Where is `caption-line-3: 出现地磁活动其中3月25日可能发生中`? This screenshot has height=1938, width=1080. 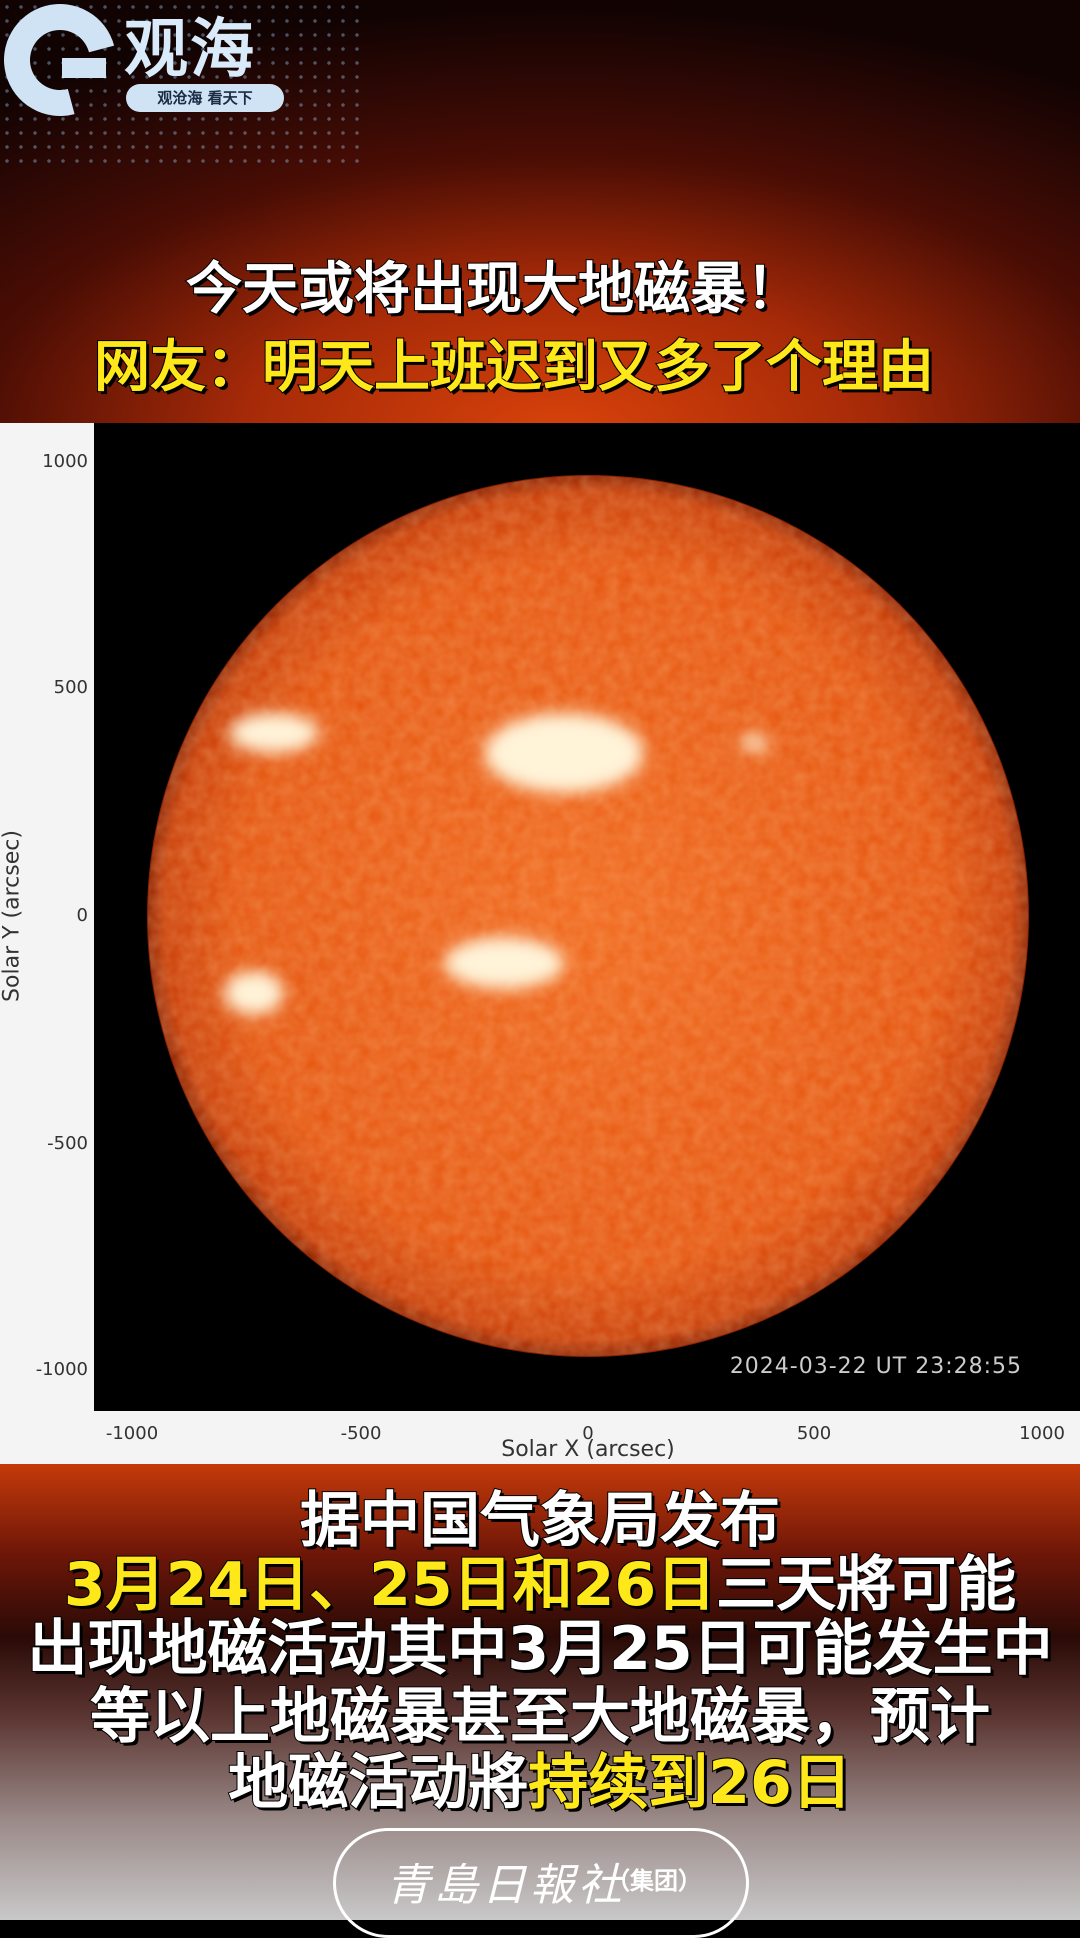 caption-line-3: 出现地磁活动其中3月25日可能发生中 is located at coordinates (539, 1649).